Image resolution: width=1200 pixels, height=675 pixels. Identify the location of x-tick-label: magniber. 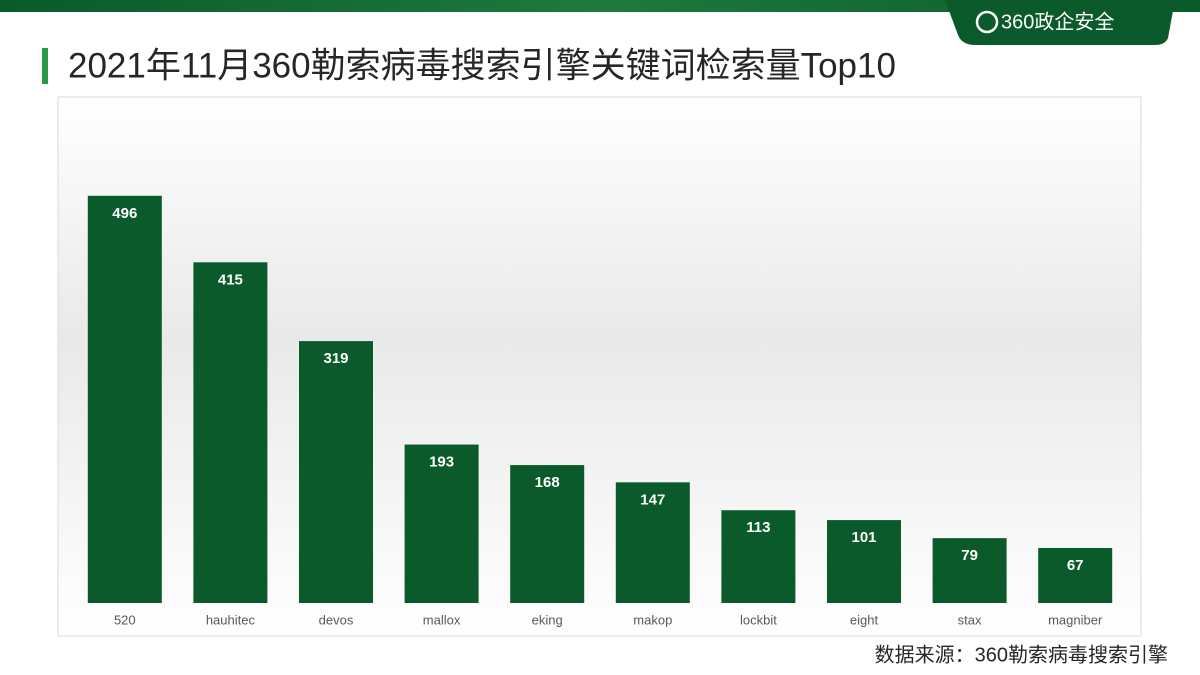
(1075, 619).